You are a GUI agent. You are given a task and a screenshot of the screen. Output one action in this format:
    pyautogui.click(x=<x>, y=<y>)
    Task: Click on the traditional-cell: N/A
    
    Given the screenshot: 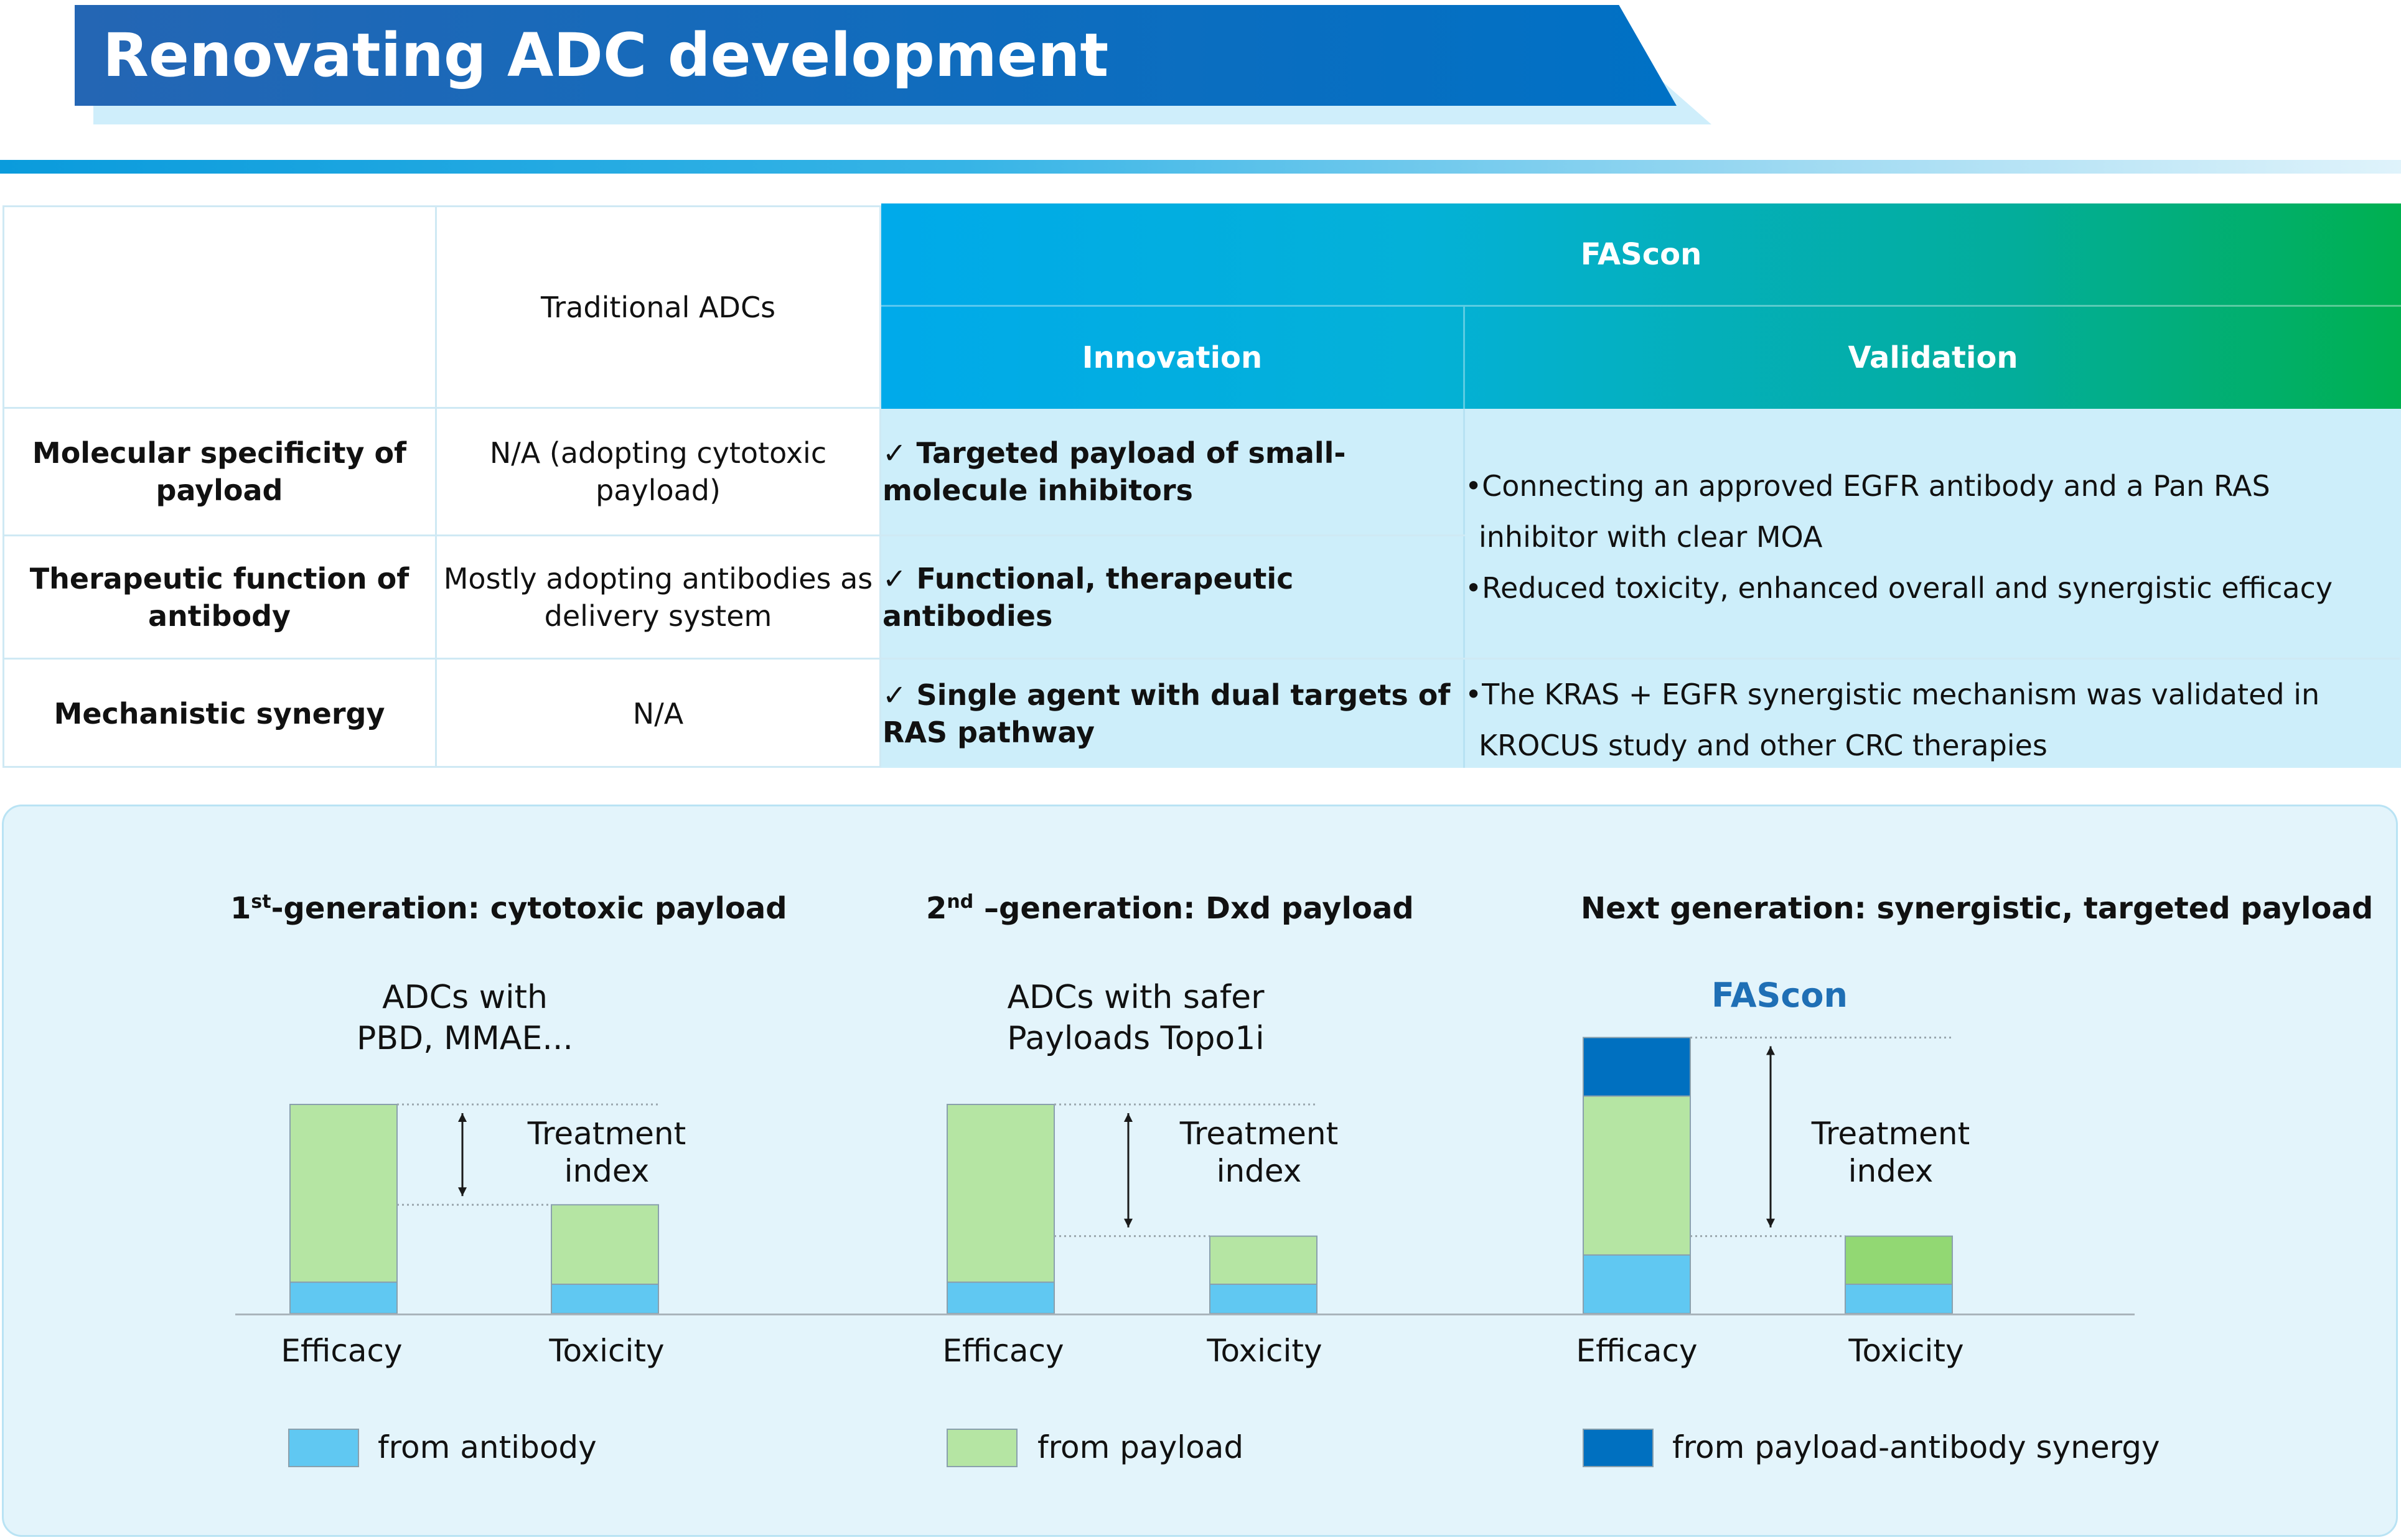 What is the action you would take?
    pyautogui.click(x=658, y=714)
    